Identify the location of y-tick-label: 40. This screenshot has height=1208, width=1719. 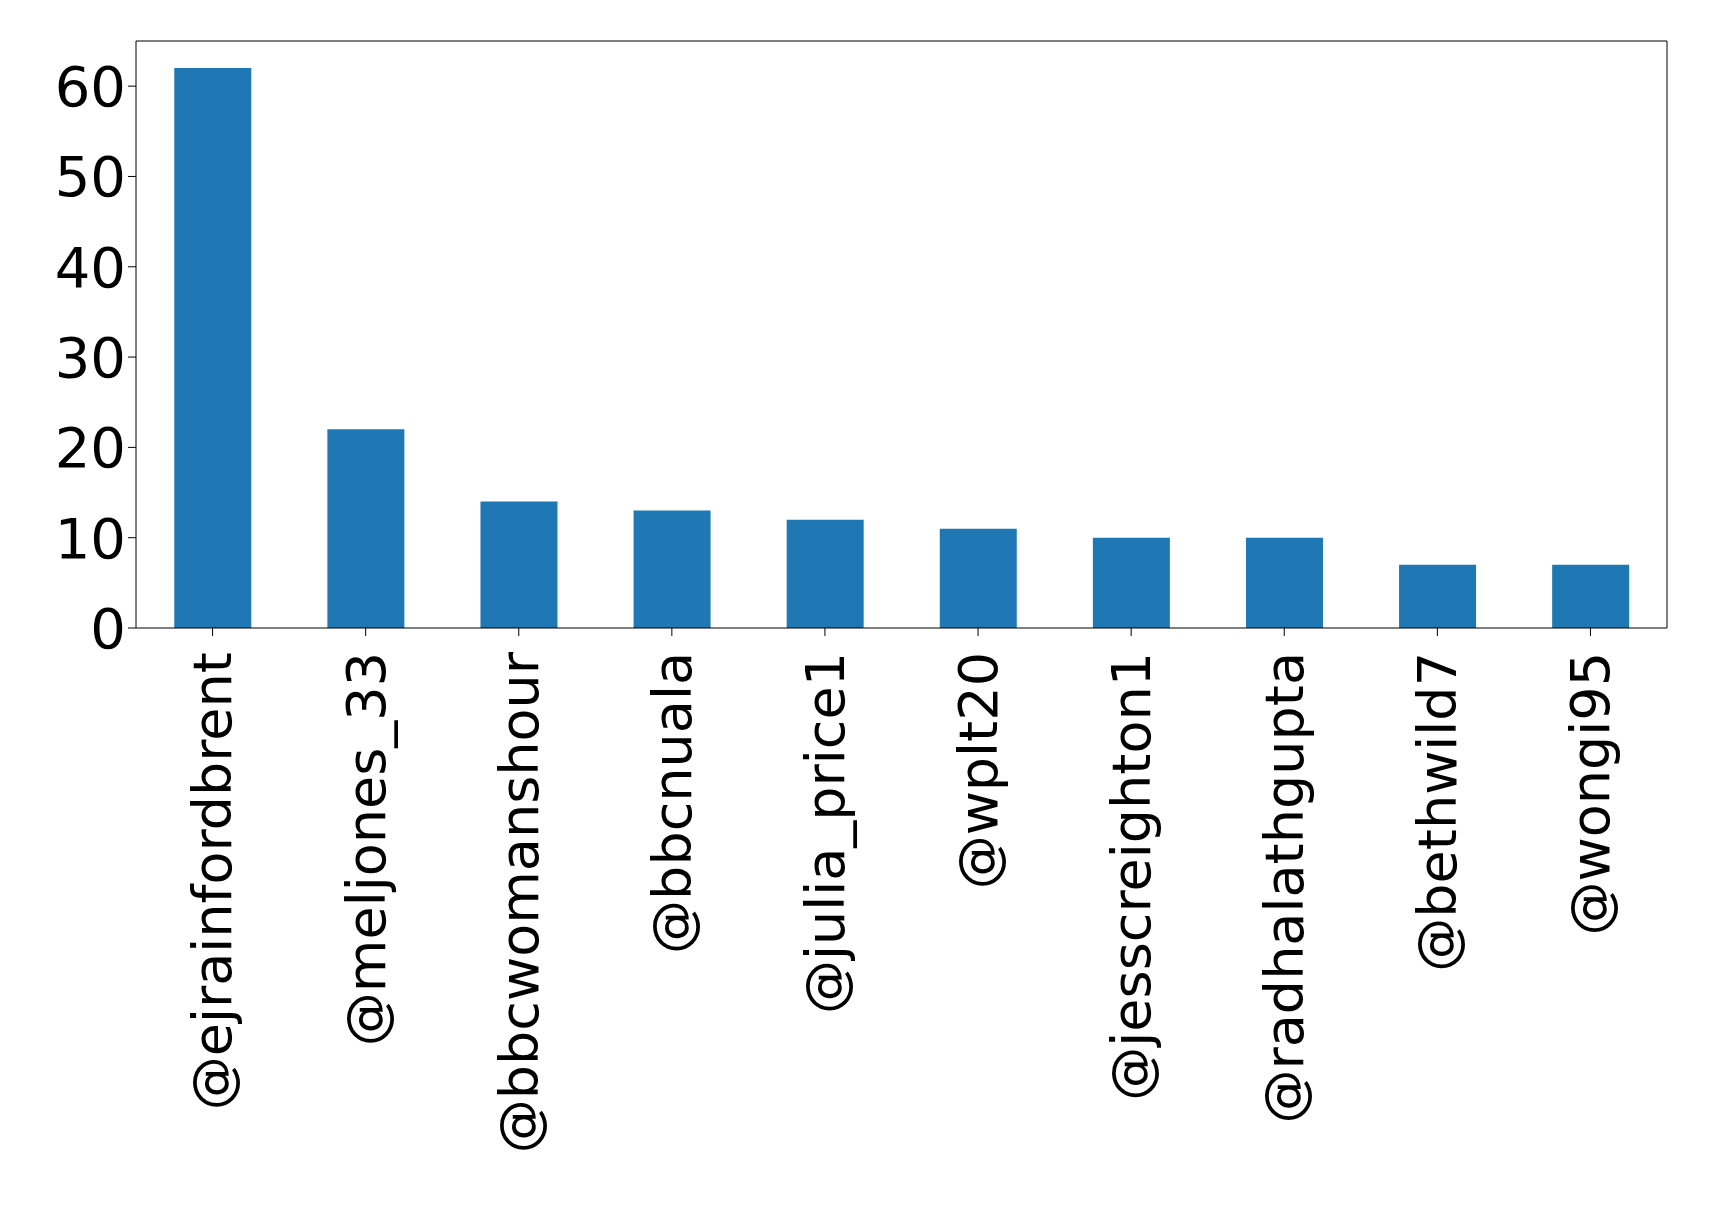
(90, 267).